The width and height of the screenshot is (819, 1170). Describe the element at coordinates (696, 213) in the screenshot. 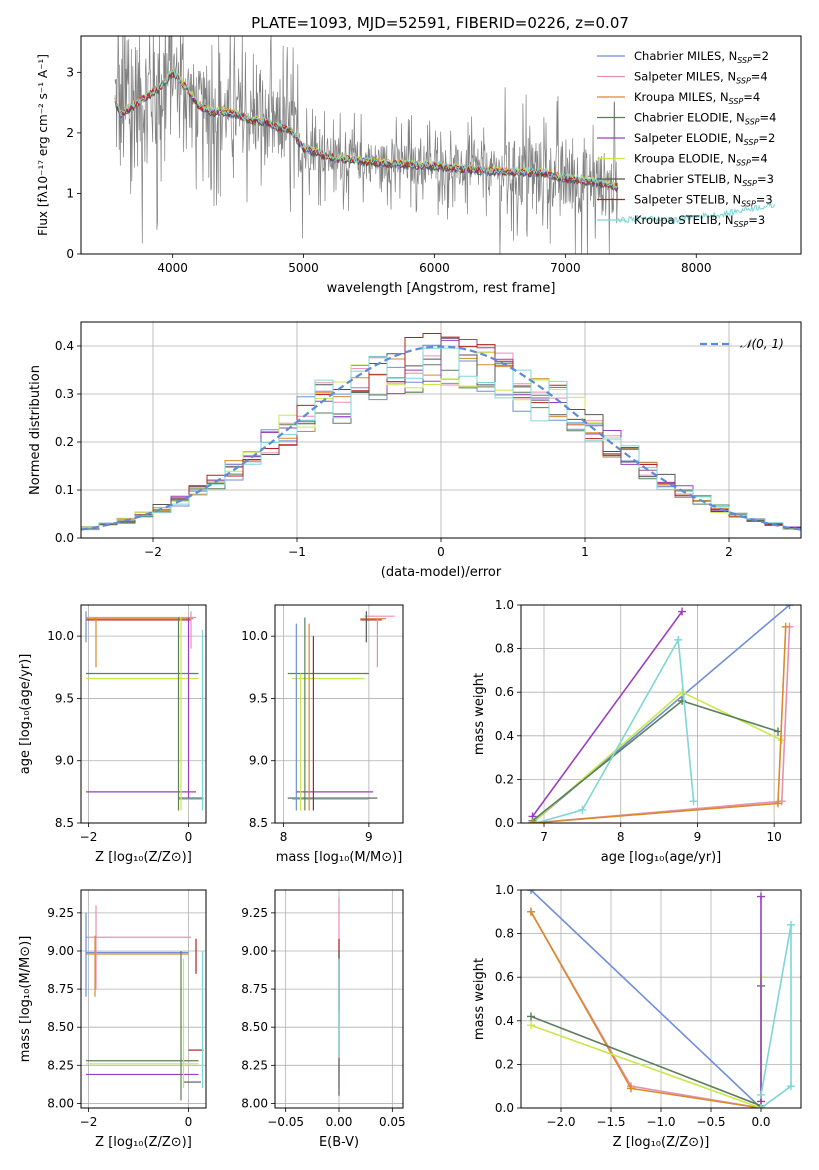

I see `model-stelib-tail` at that location.